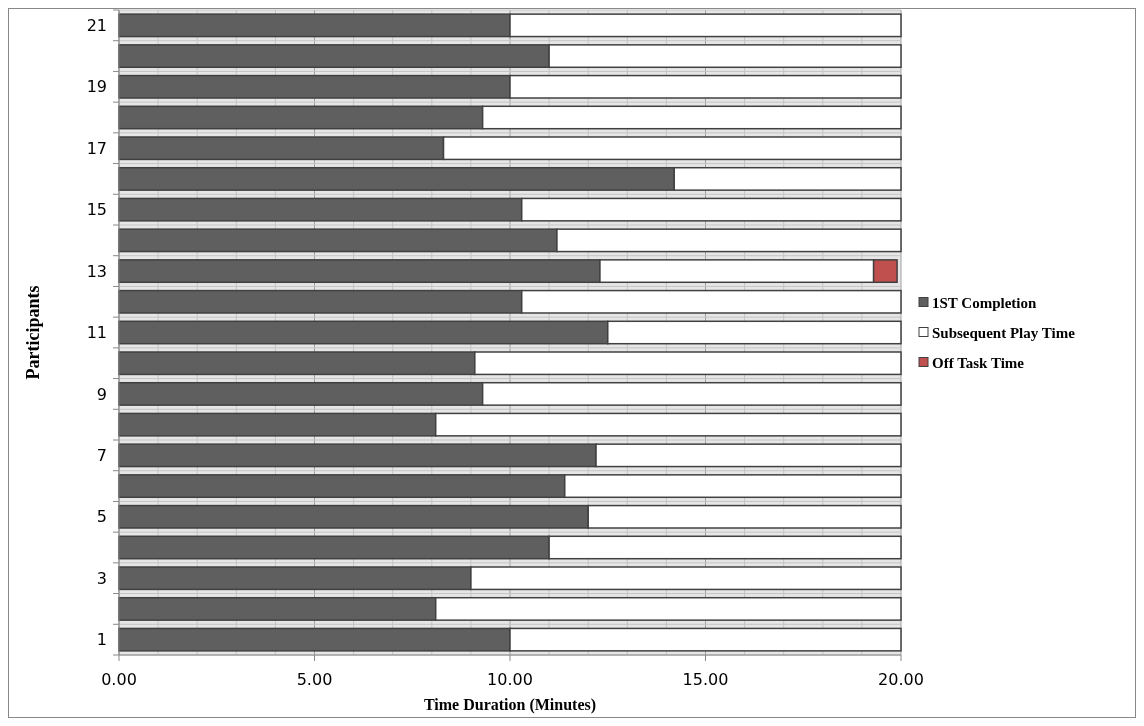 This screenshot has height=726, width=1144. I want to click on y-tick-label: 15, so click(96, 210).